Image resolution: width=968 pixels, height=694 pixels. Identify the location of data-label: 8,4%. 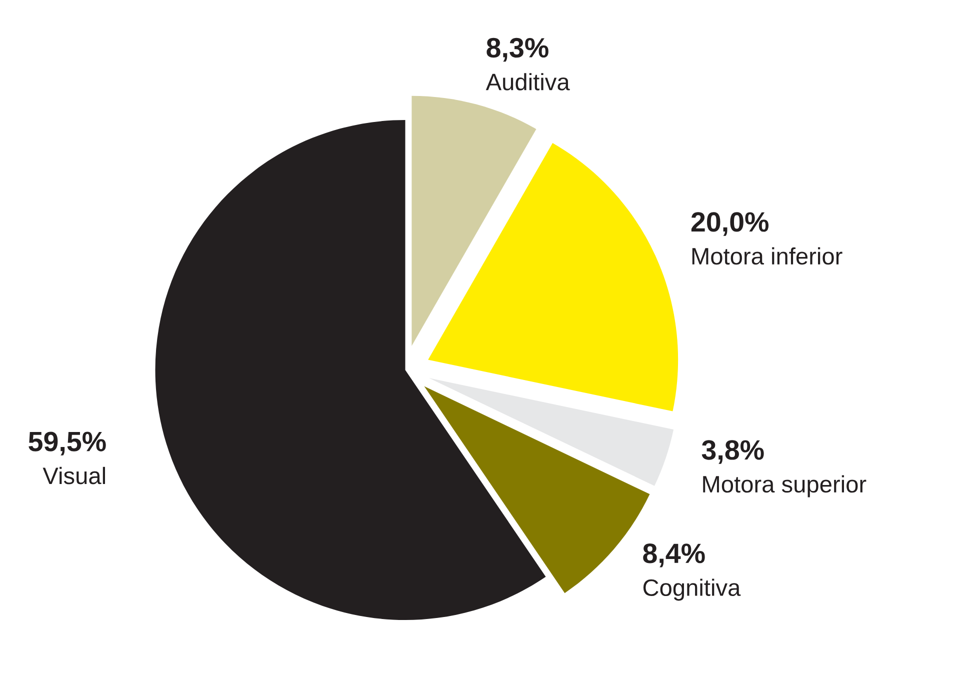
(674, 556).